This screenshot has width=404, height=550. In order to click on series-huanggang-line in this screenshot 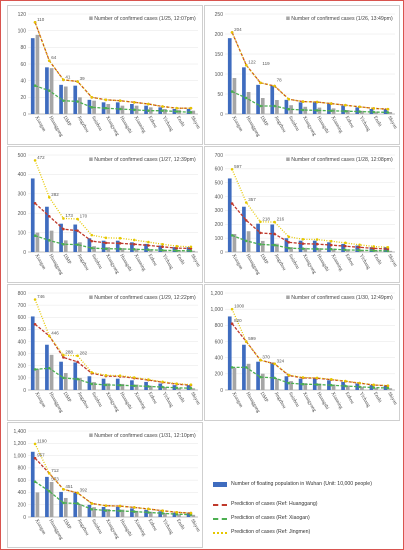, I will do `click(112, 65)`.